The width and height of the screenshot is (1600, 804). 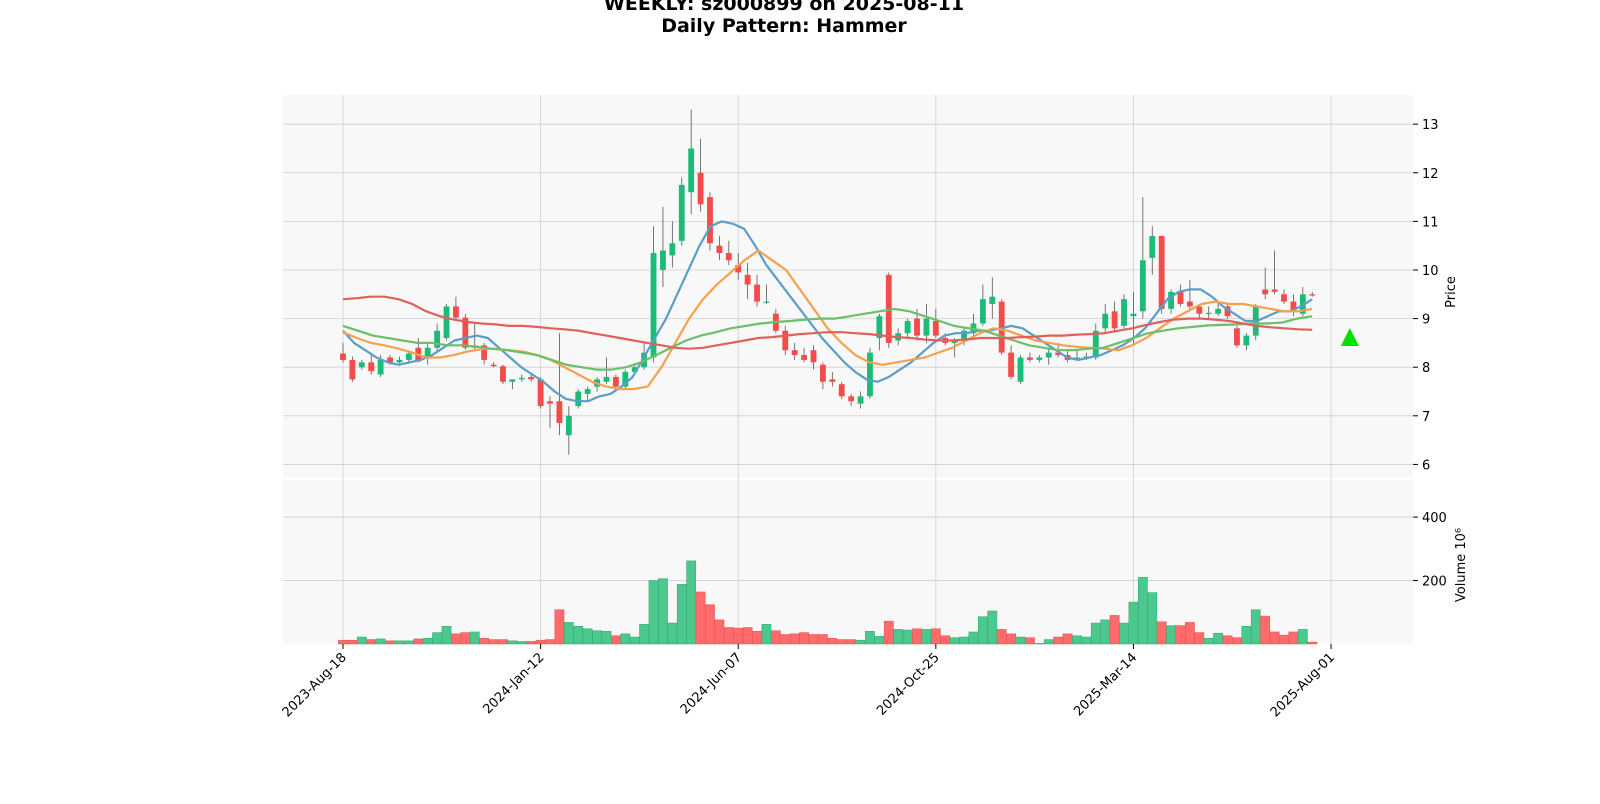 What do you see at coordinates (1430, 222) in the screenshot?
I see `price-tick-label: 11` at bounding box center [1430, 222].